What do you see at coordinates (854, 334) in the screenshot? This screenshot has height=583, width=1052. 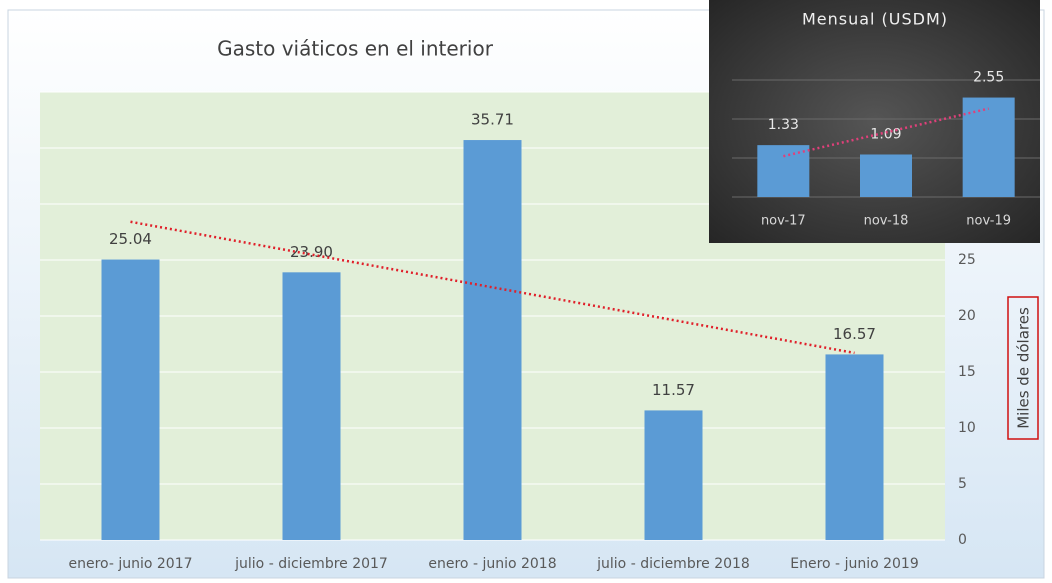 I see `value-label: 16.57` at bounding box center [854, 334].